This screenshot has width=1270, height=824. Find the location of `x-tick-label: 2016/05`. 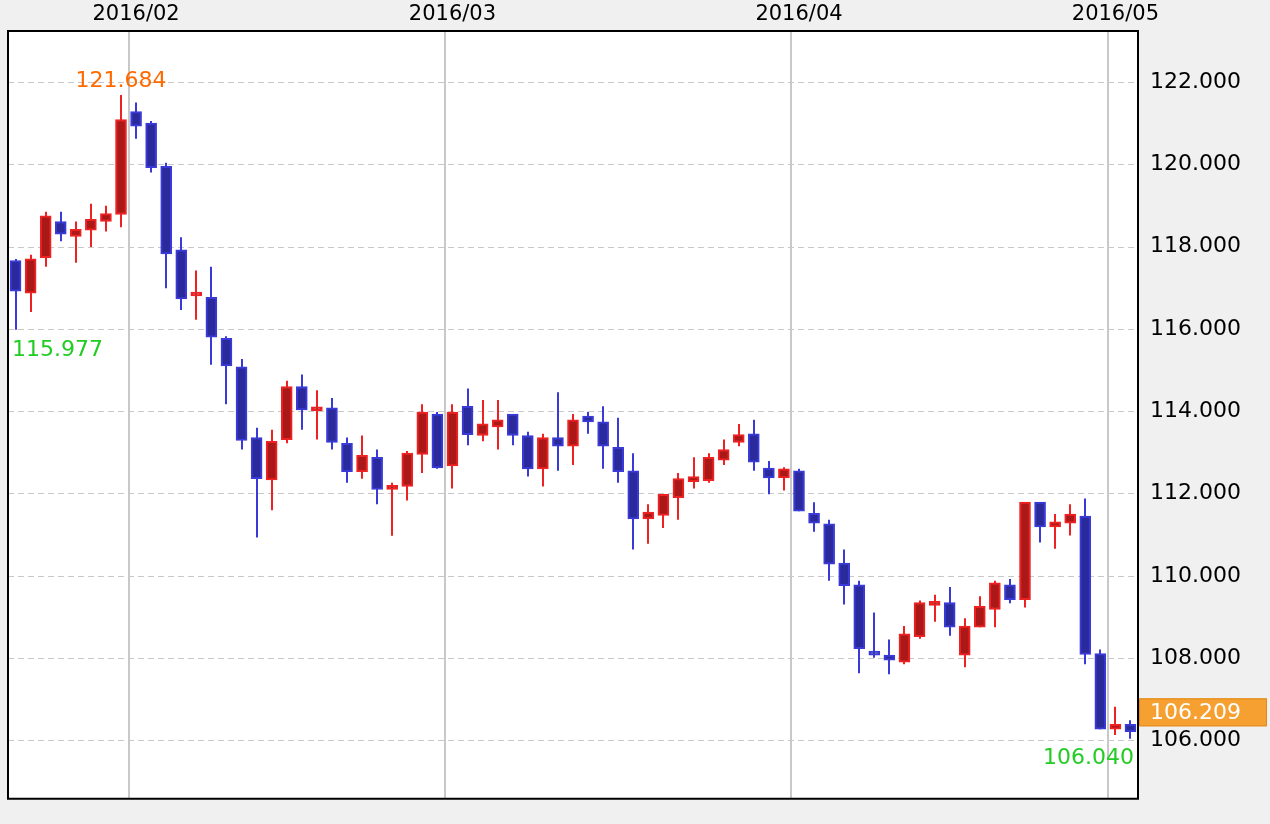

x-tick-label: 2016/05 is located at coordinates (1115, 12).